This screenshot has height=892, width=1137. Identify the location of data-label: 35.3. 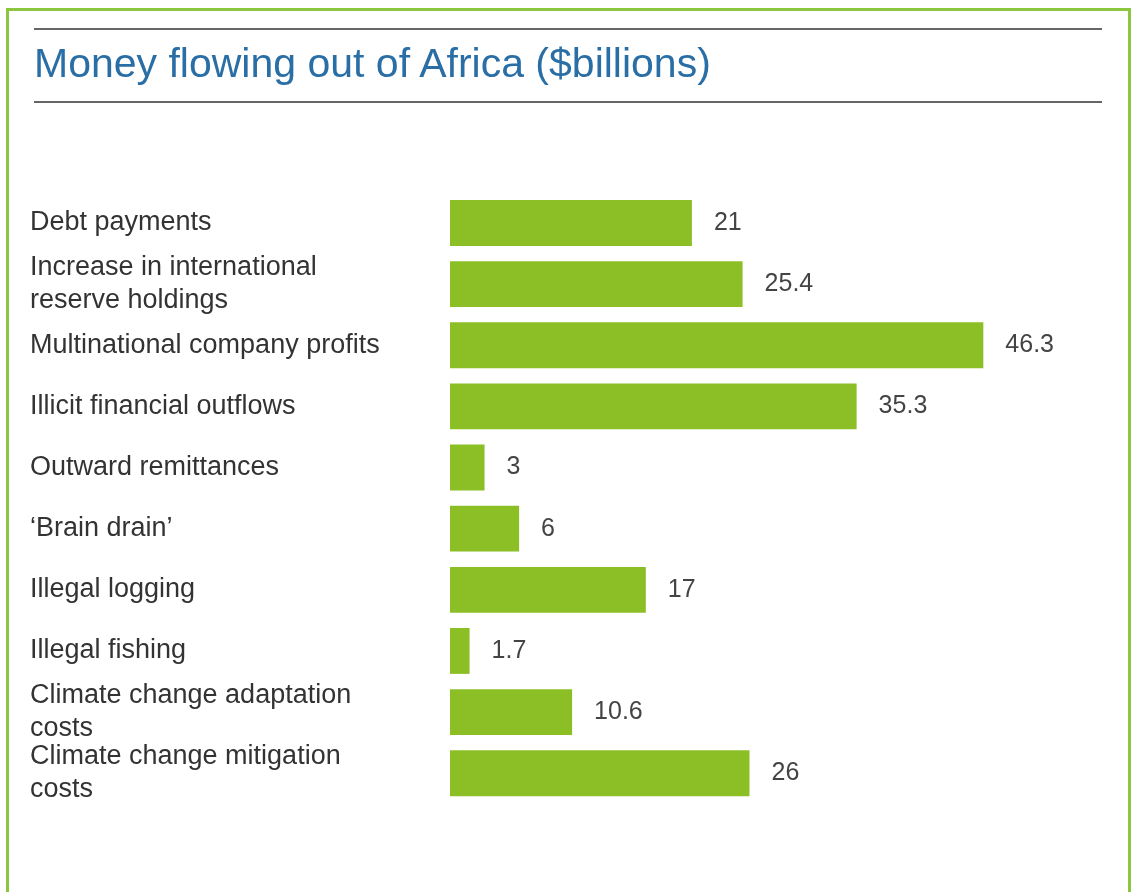
(903, 404).